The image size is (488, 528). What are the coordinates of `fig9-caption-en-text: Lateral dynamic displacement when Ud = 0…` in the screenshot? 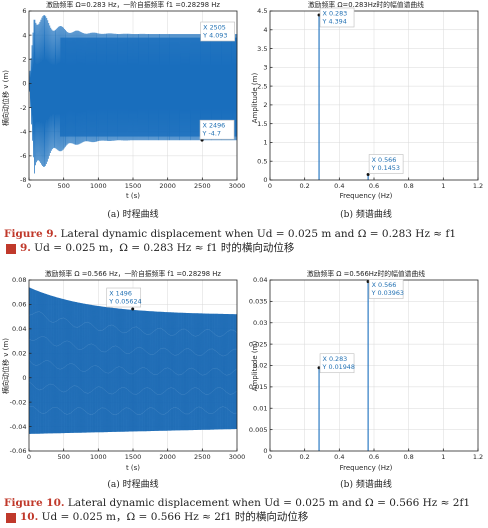 It's located at (257, 234).